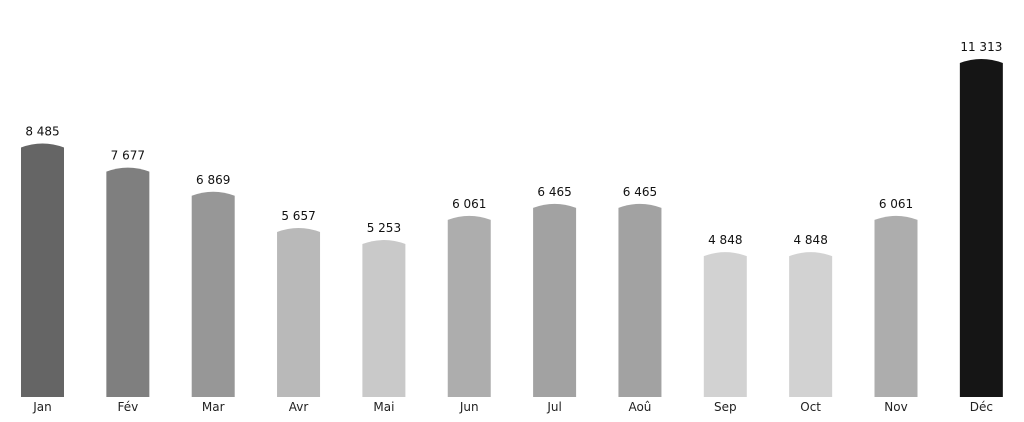 The width and height of the screenshot is (1024, 422). I want to click on x-tick-label-5: Jun, so click(469, 407).